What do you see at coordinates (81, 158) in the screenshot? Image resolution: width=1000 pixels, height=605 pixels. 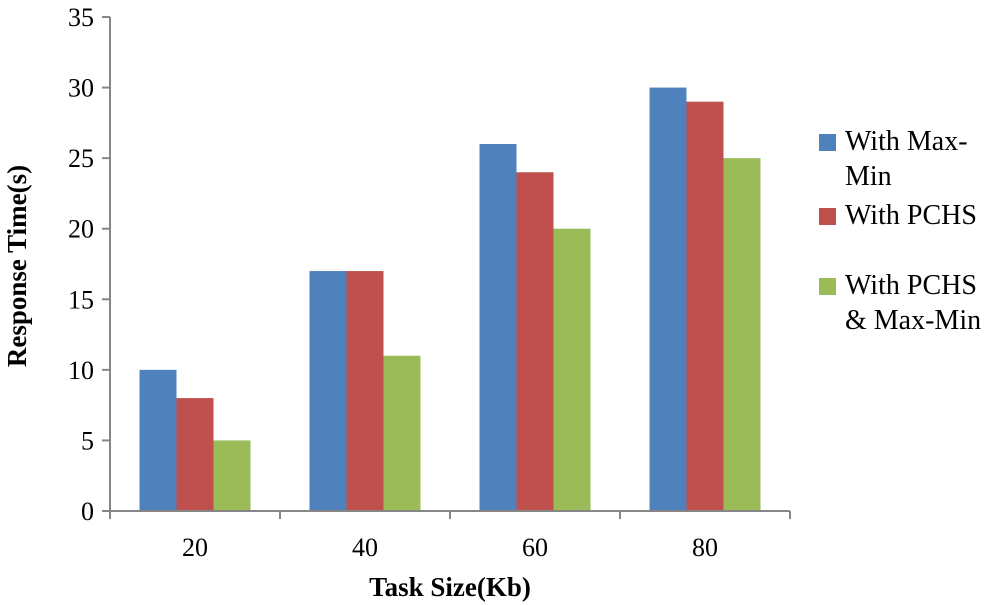 I see `y-tick-label: 25` at bounding box center [81, 158].